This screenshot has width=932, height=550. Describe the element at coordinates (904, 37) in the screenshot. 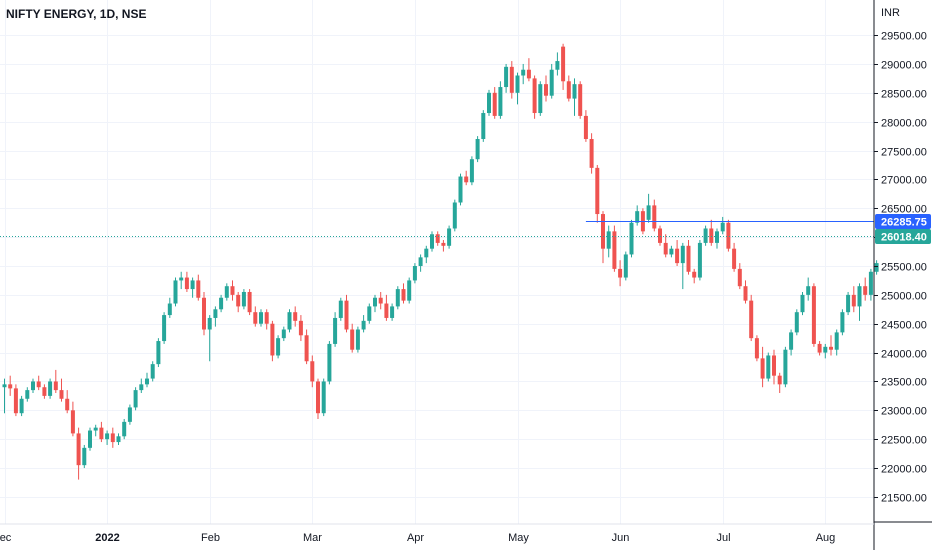

I see `price-tick-label: 29500.00` at that location.